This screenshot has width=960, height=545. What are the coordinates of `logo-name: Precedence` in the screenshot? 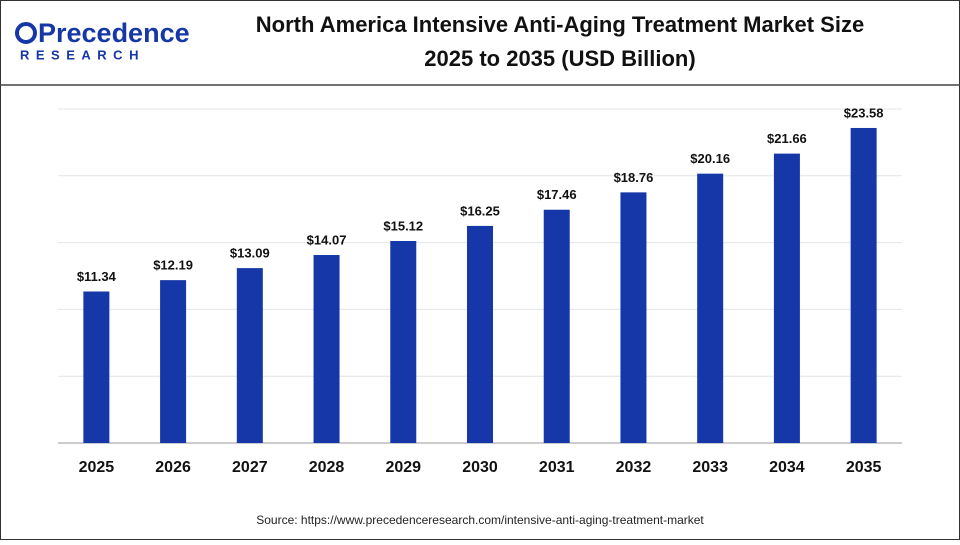 It's located at (114, 33).